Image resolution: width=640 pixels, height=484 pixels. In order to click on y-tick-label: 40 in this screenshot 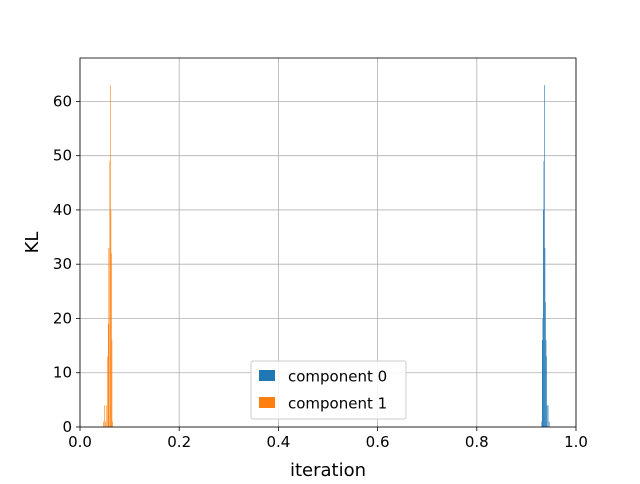, I will do `click(62, 210)`.